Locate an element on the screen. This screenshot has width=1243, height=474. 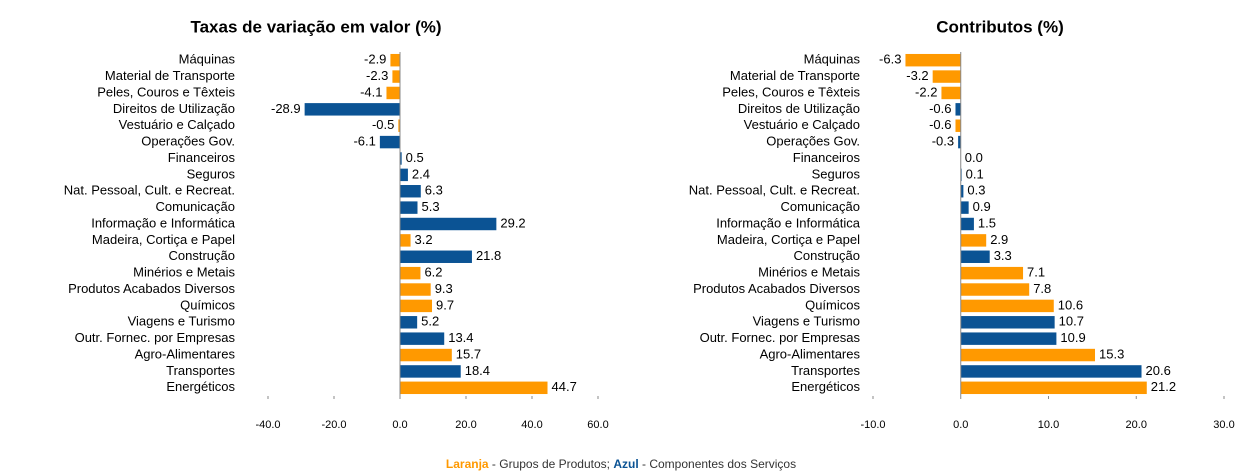
category-label: Financeiros is located at coordinates (827, 157).